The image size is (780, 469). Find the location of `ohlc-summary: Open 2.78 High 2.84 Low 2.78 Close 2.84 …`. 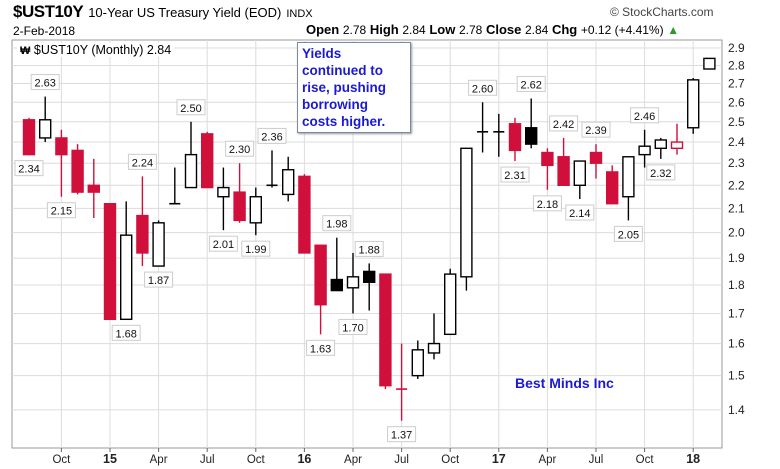

ohlc-summary: Open 2.78 High 2.84 Low 2.78 Close 2.84 … is located at coordinates (492, 29).